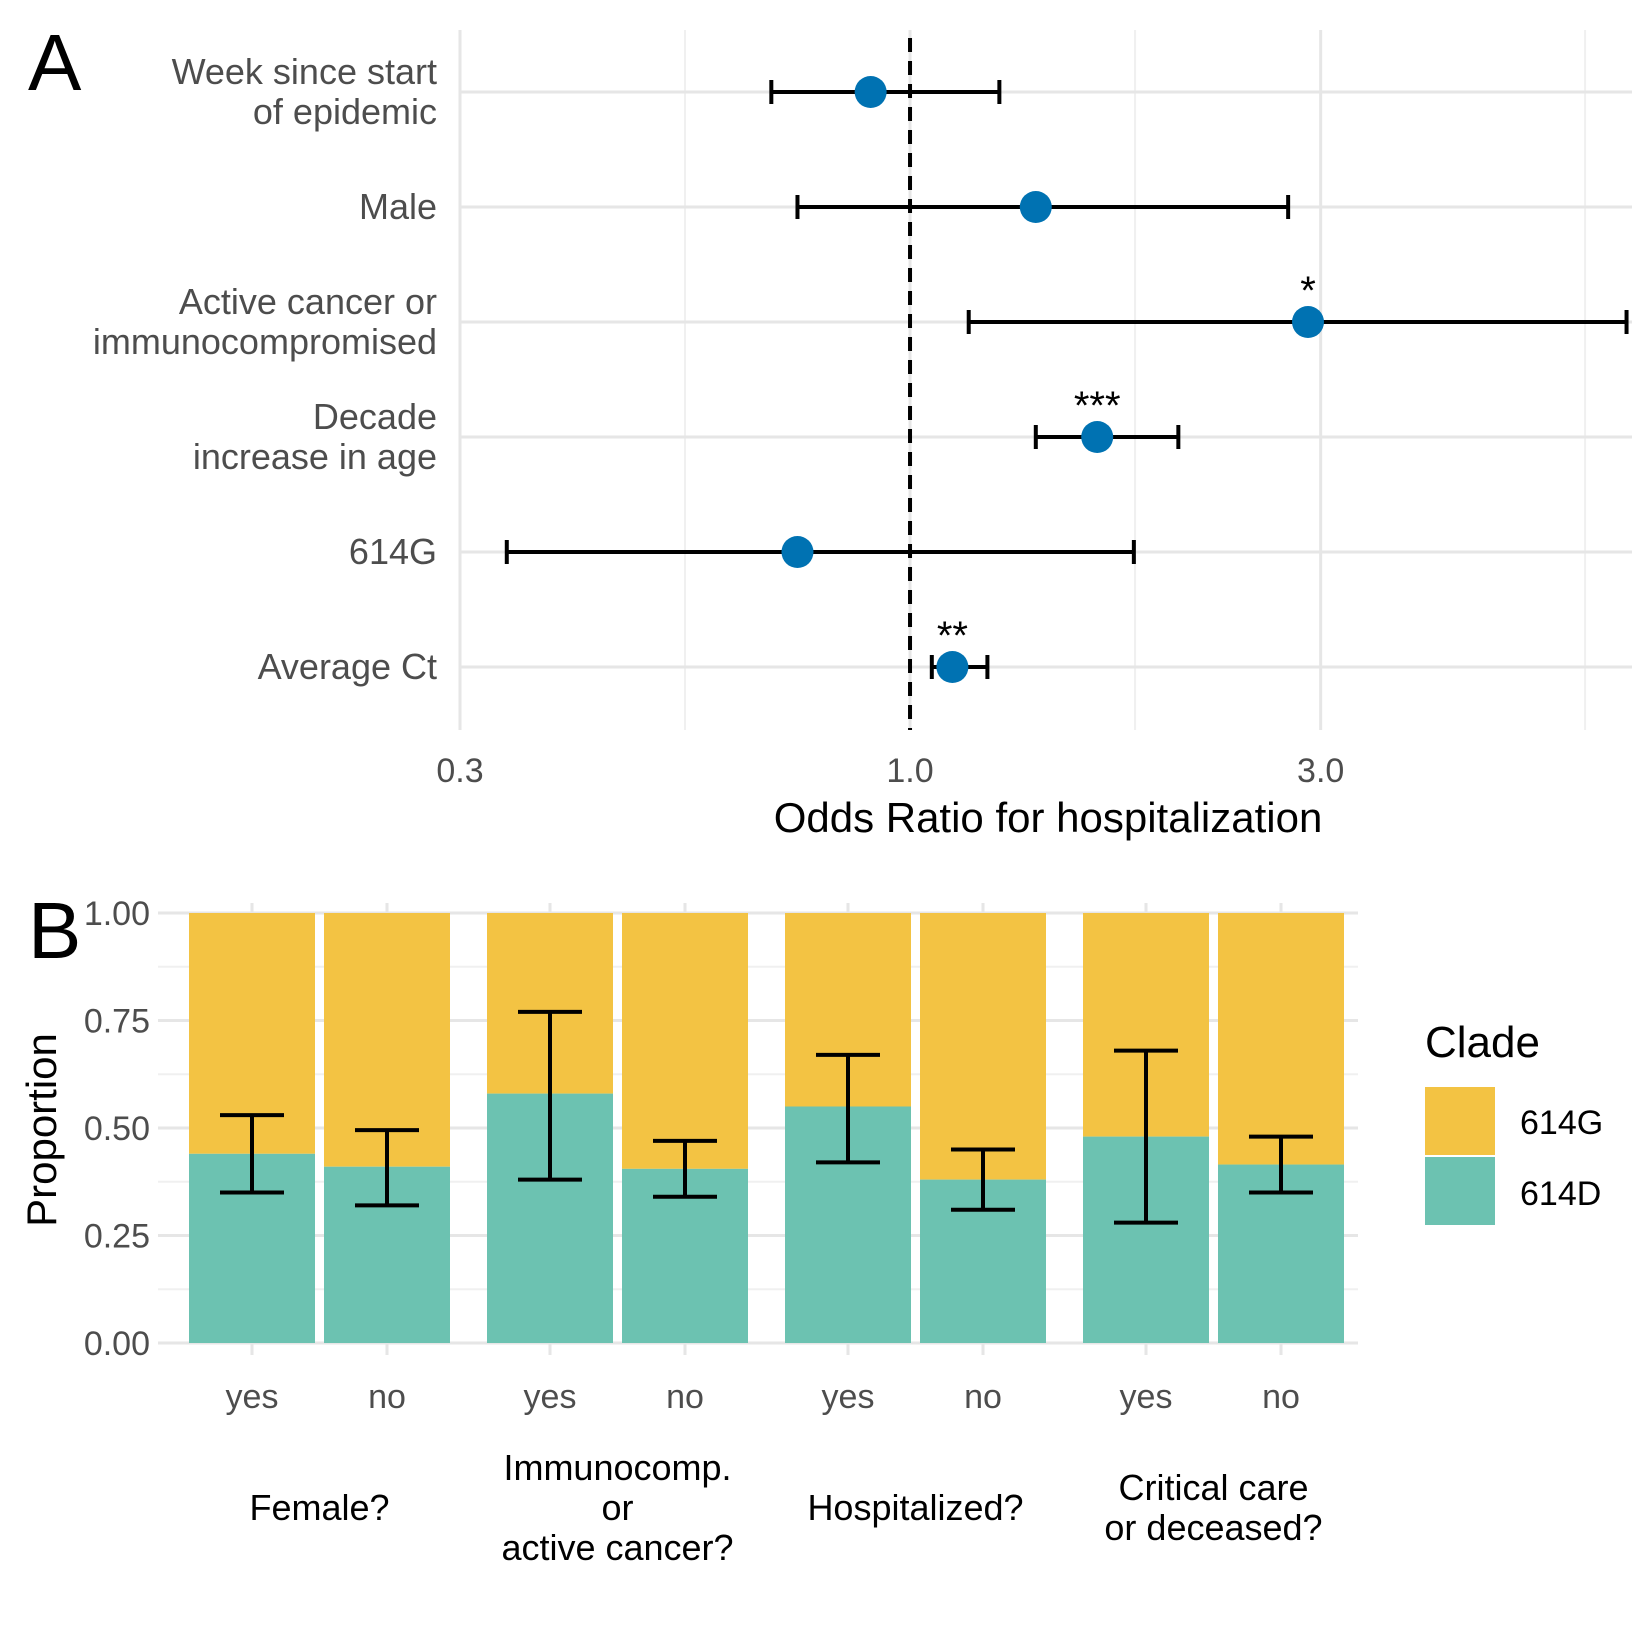 This screenshot has height=1650, width=1650. Describe the element at coordinates (347, 666) in the screenshot. I see `row-label: Average Ct` at that location.